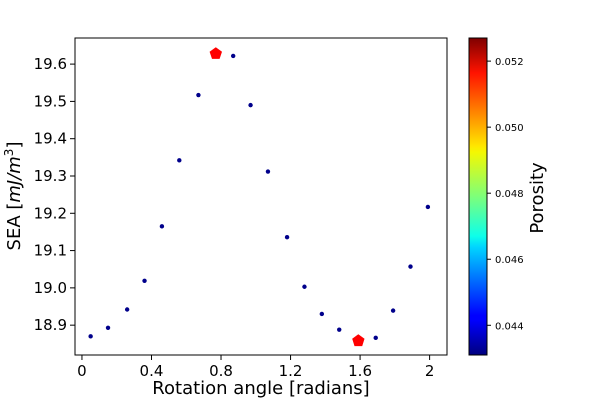  What do you see at coordinates (50, 288) in the screenshot?
I see `y-tick-label: 19.0` at bounding box center [50, 288].